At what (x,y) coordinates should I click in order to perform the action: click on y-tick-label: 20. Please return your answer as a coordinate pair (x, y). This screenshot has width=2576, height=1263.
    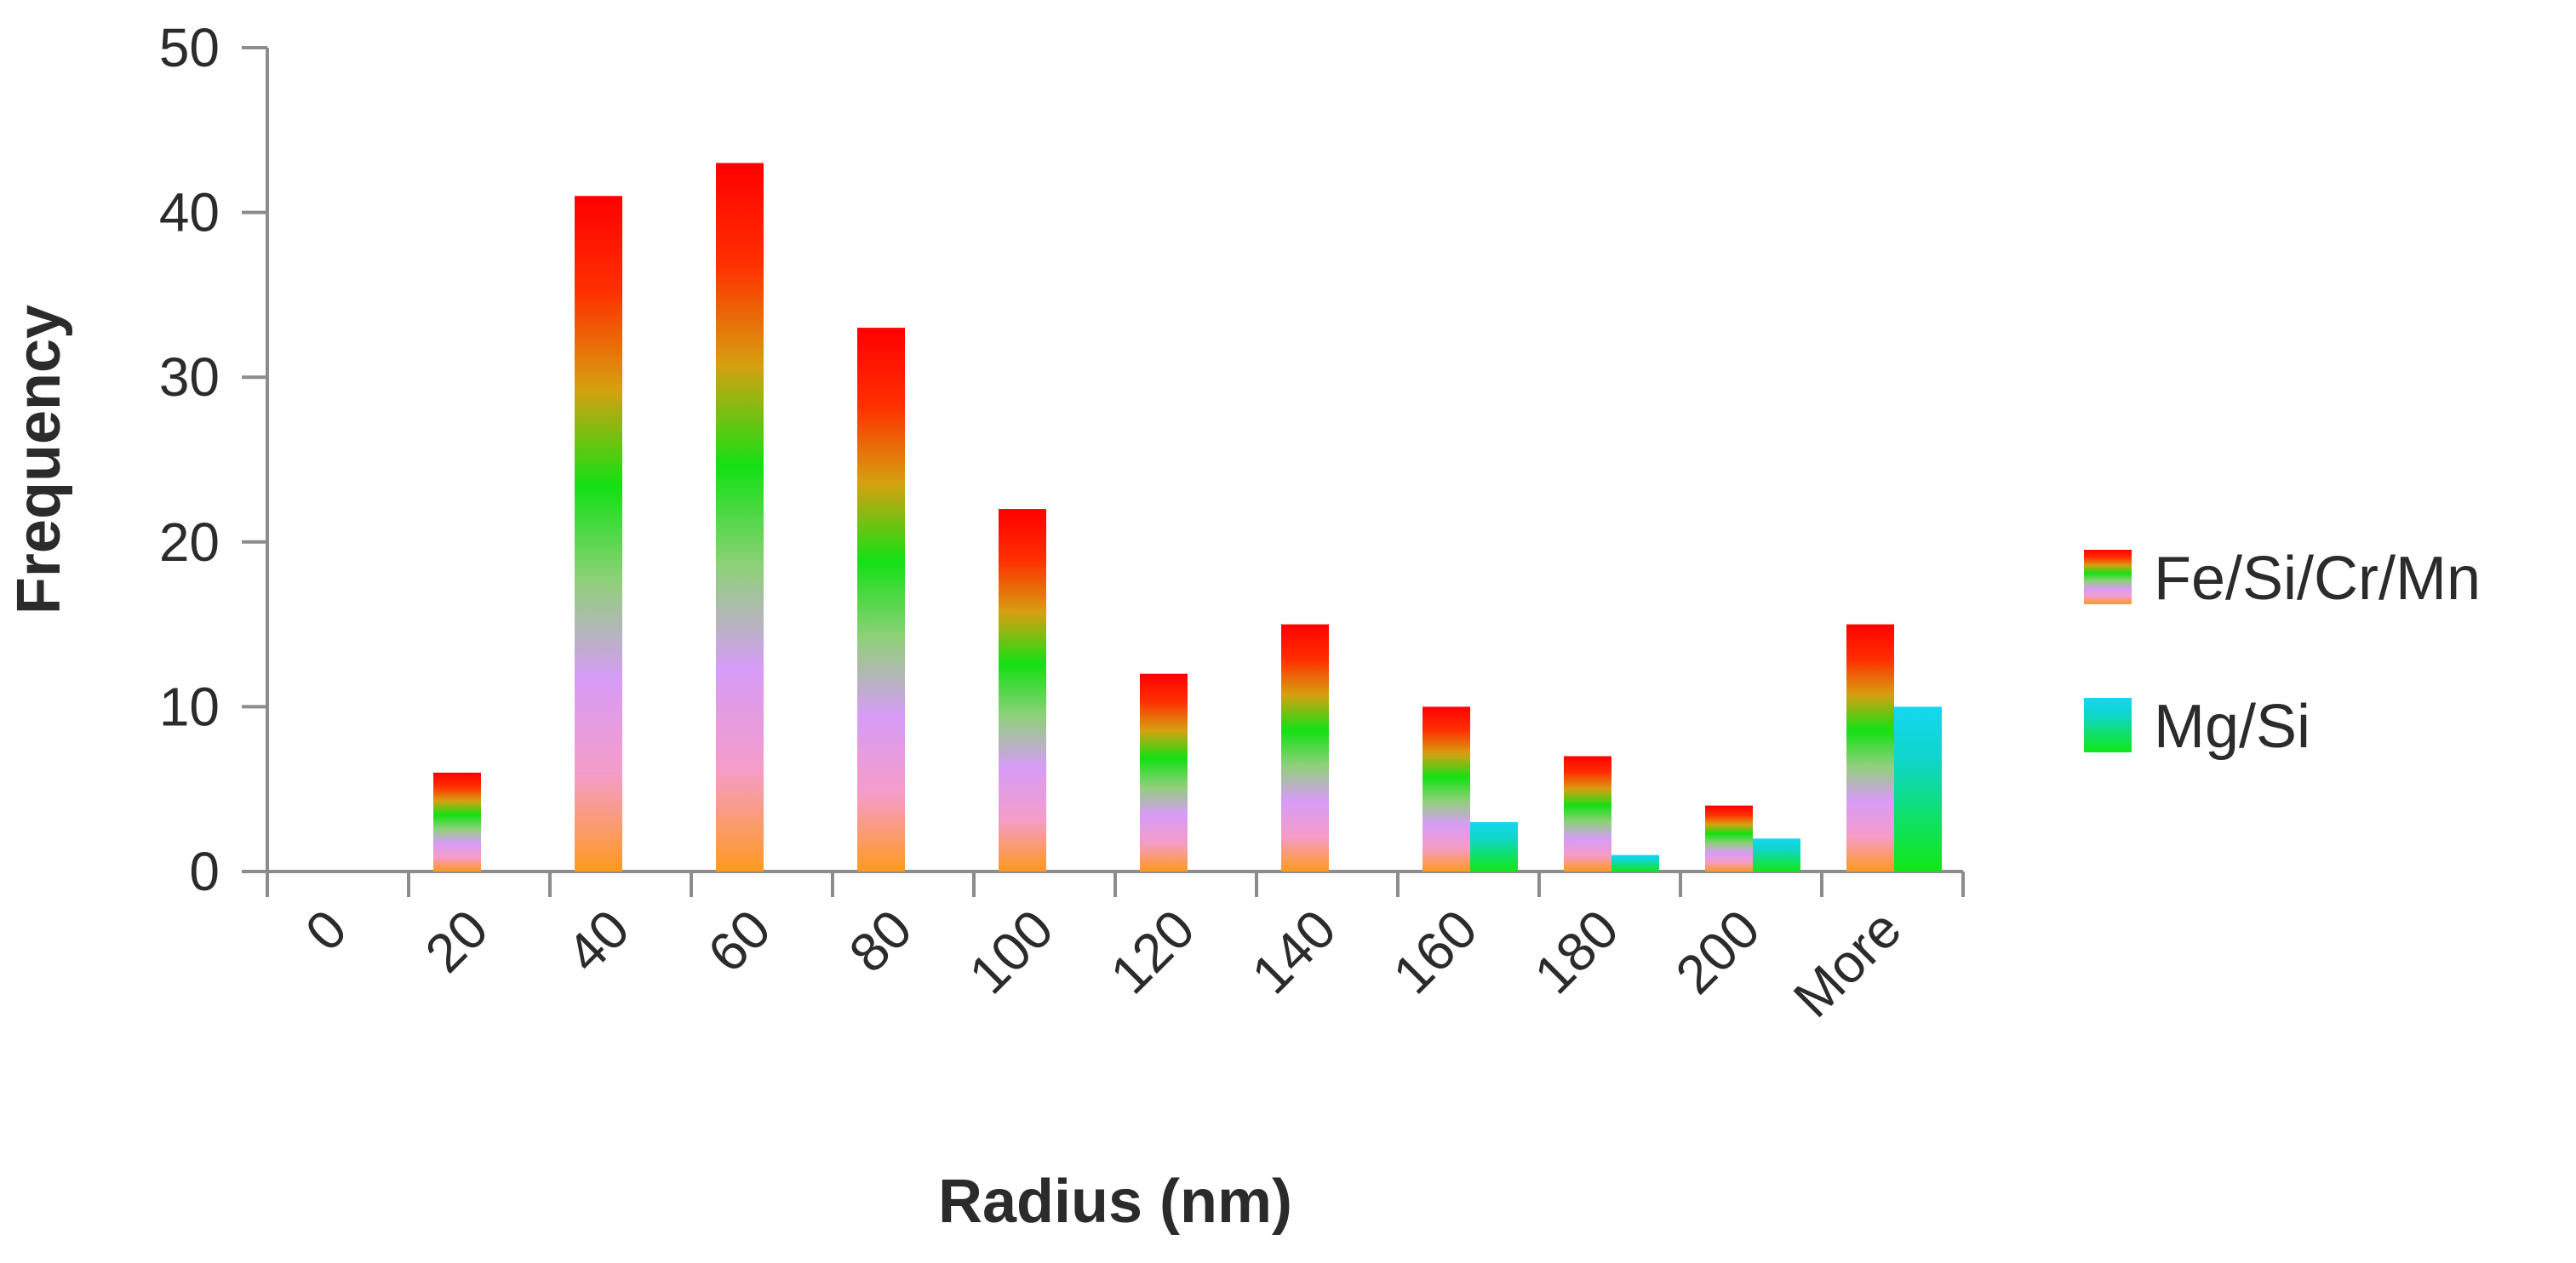
    Looking at the image, I should click on (189, 542).